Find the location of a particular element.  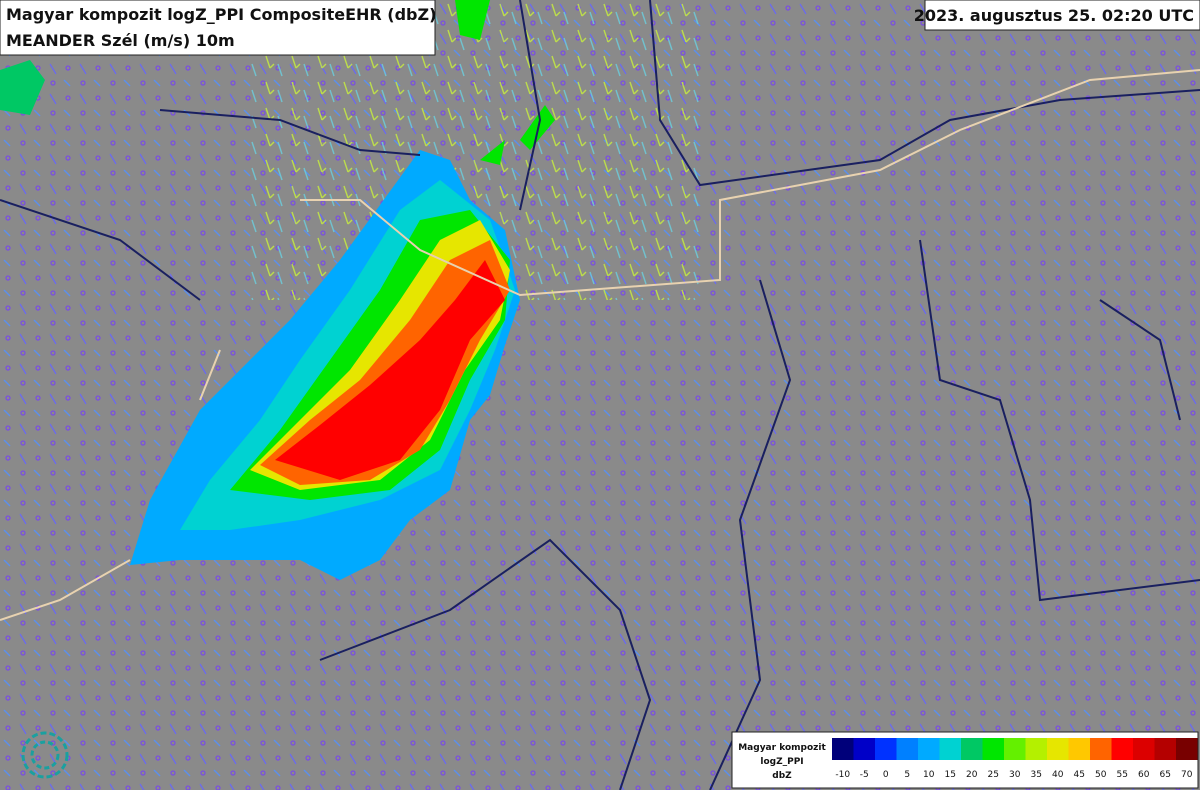

legend-title: logZ_PPI is located at coordinates (781, 762).